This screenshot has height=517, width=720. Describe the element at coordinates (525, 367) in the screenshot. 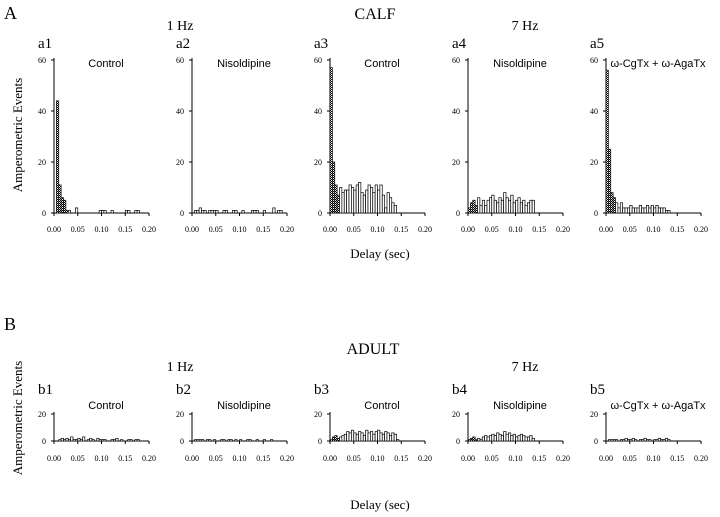

I see `freq-label-b-7hz: 7 Hz` at that location.